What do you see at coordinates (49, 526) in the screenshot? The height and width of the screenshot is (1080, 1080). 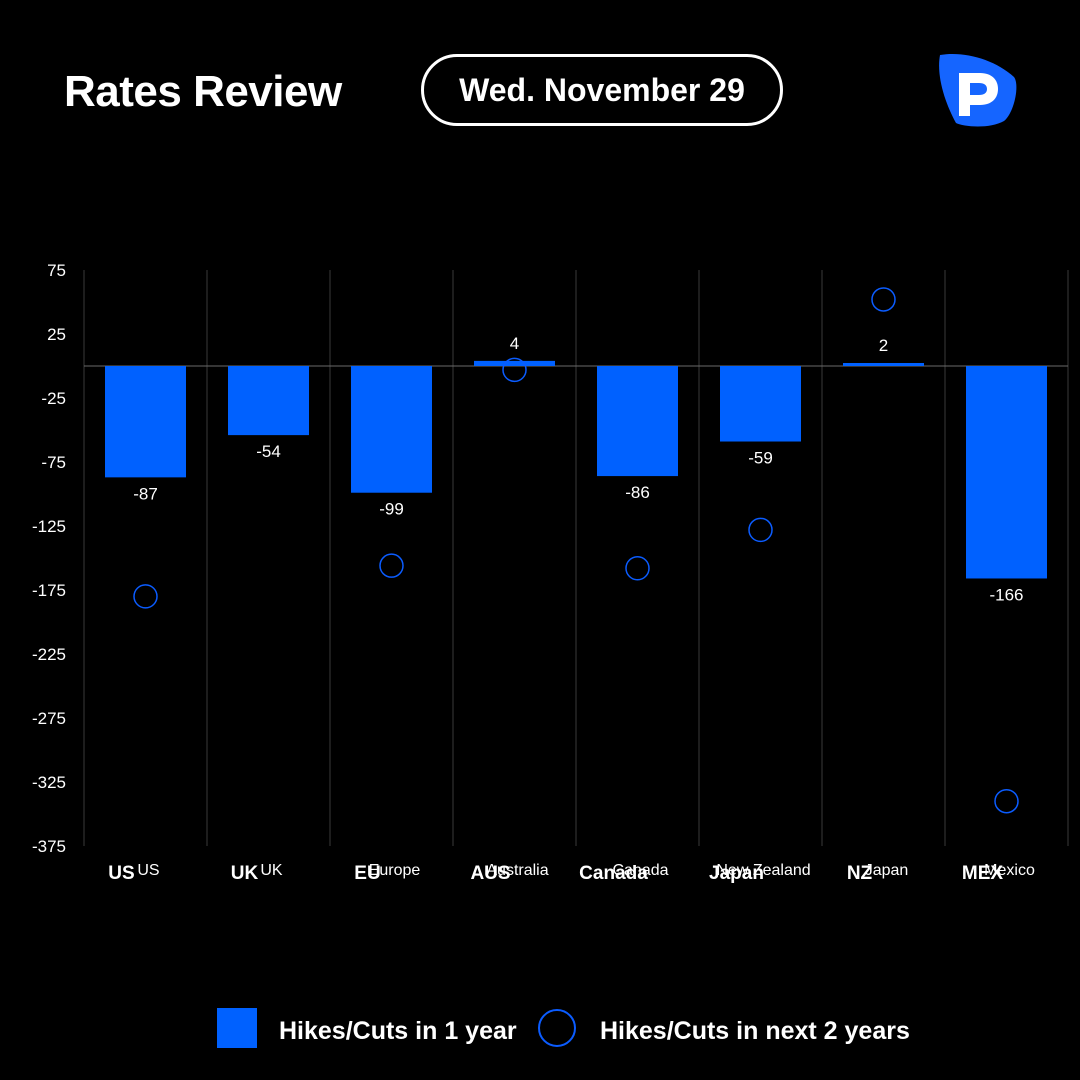 I see `y-tick-label: -125` at bounding box center [49, 526].